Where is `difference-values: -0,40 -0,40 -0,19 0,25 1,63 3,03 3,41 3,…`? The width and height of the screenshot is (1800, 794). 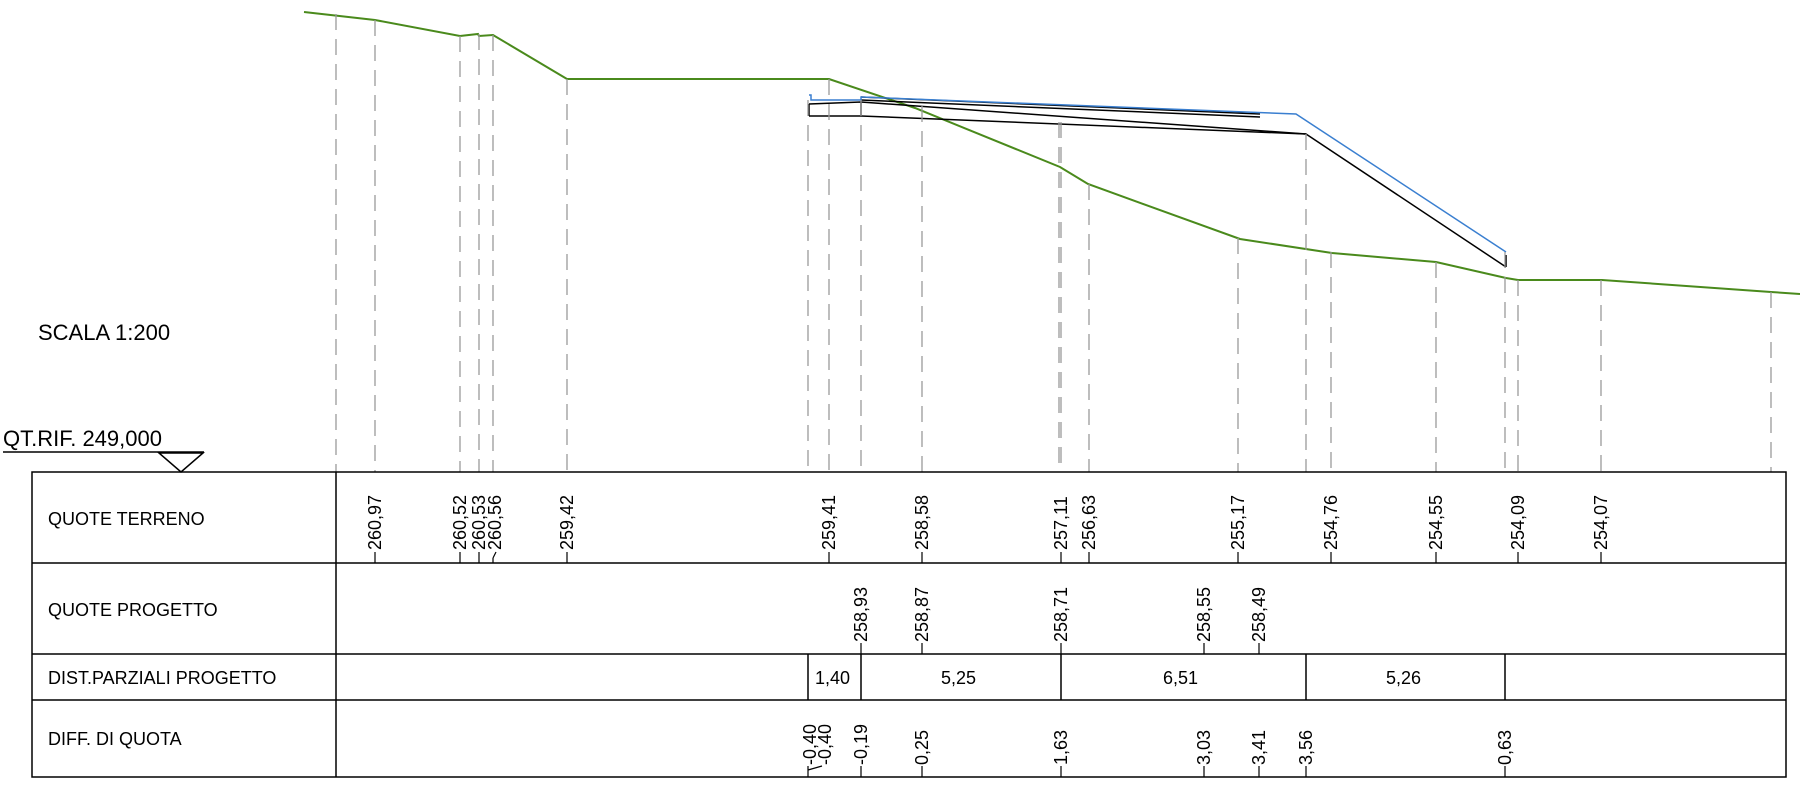
difference-values: -0,40 -0,40 -0,19 0,25 1,63 3,03 3,41 3,… is located at coordinates (1157, 744).